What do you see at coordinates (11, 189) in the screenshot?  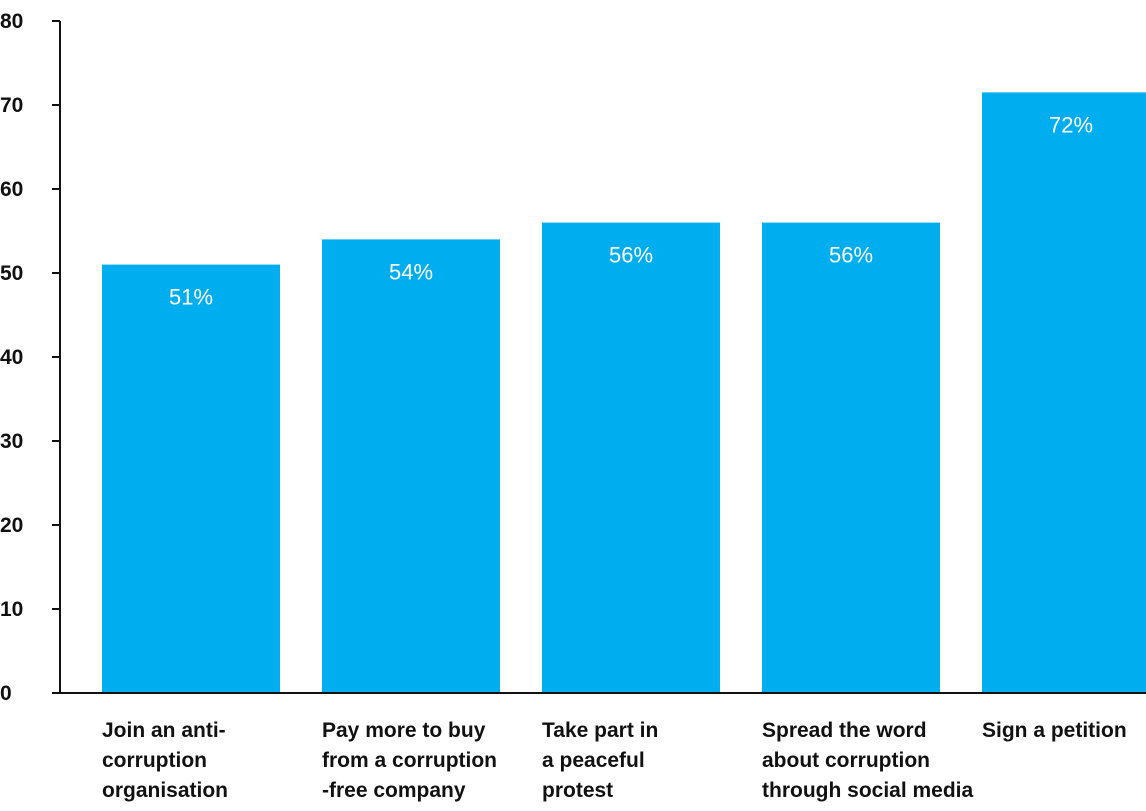 I see `y-tick-label: 60` at bounding box center [11, 189].